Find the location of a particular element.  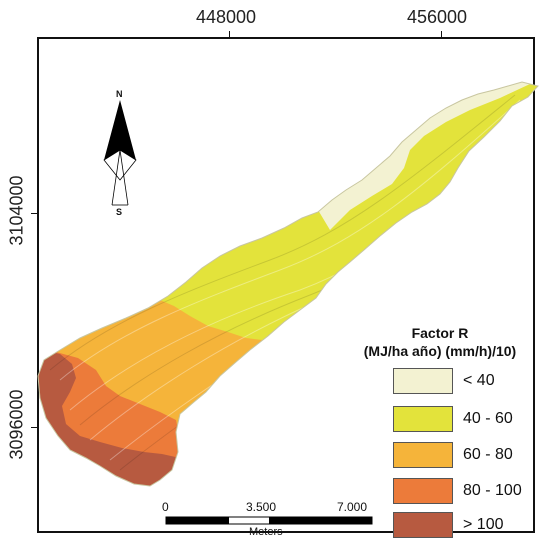

scale-bar is located at coordinates (269, 520).